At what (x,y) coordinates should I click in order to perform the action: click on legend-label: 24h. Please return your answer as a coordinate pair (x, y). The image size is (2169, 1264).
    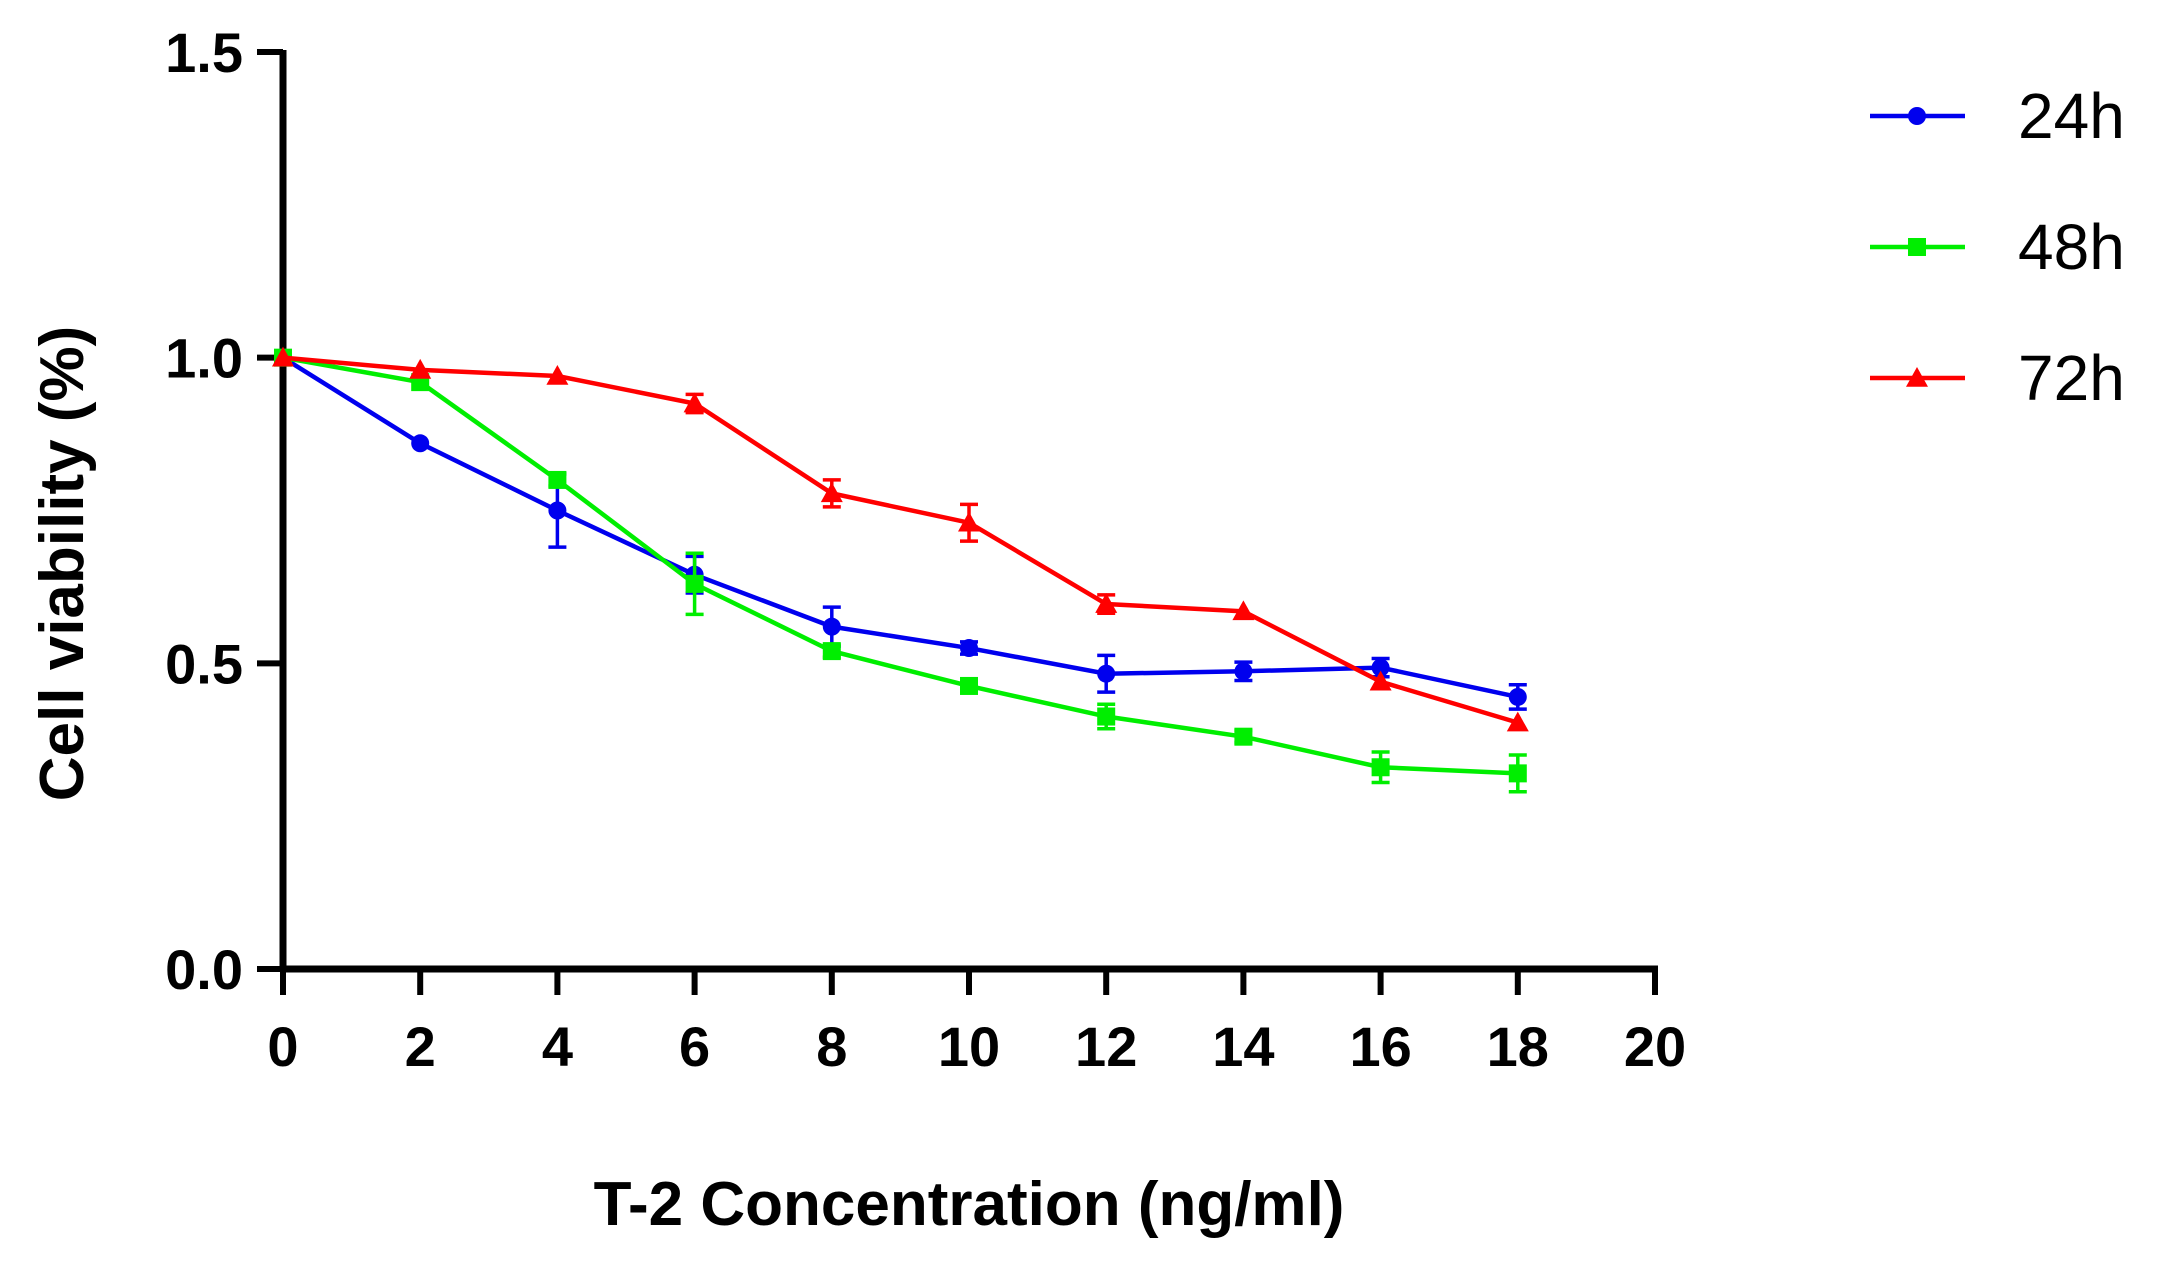
    Looking at the image, I should click on (2071, 116).